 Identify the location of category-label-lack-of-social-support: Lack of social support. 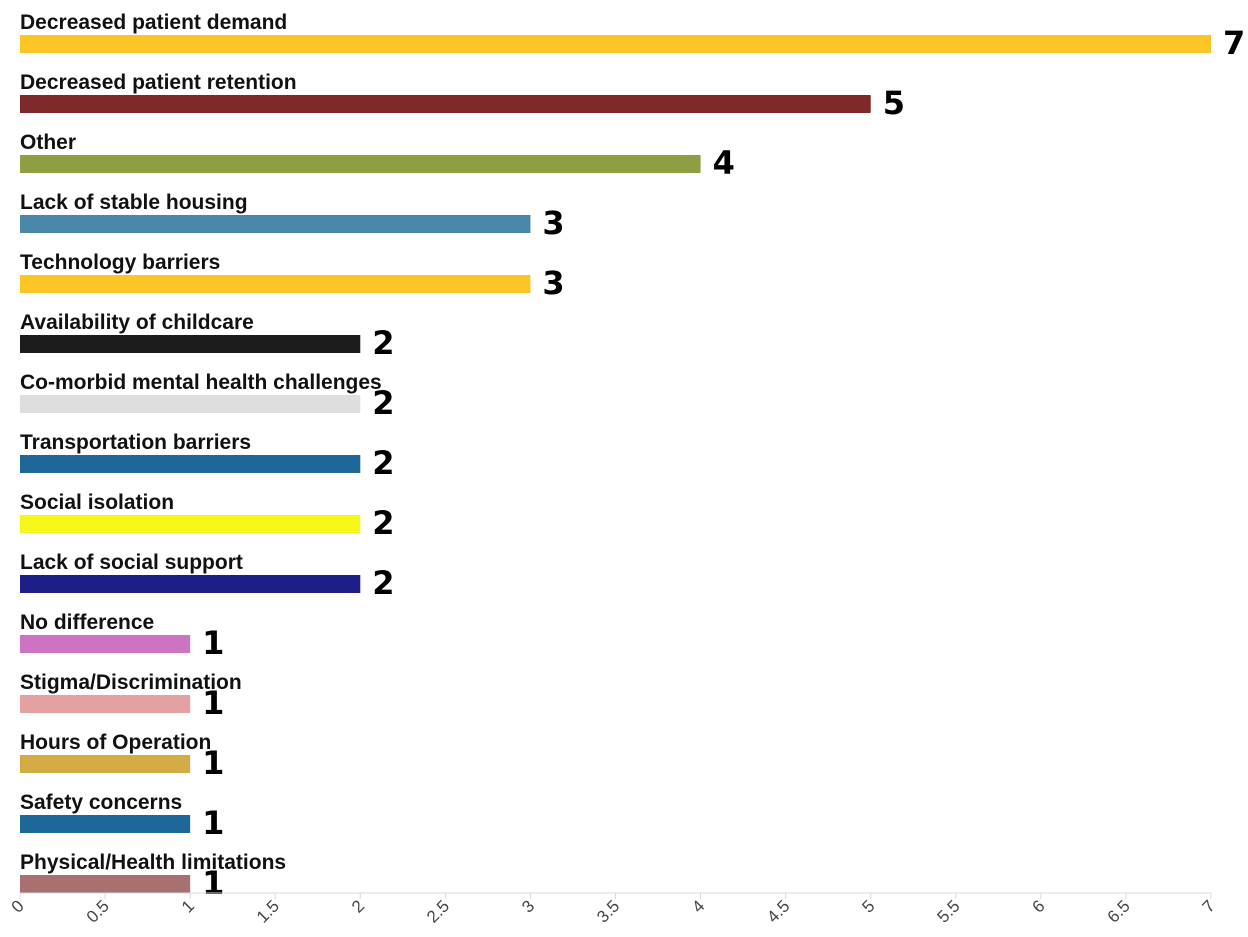
(131, 562).